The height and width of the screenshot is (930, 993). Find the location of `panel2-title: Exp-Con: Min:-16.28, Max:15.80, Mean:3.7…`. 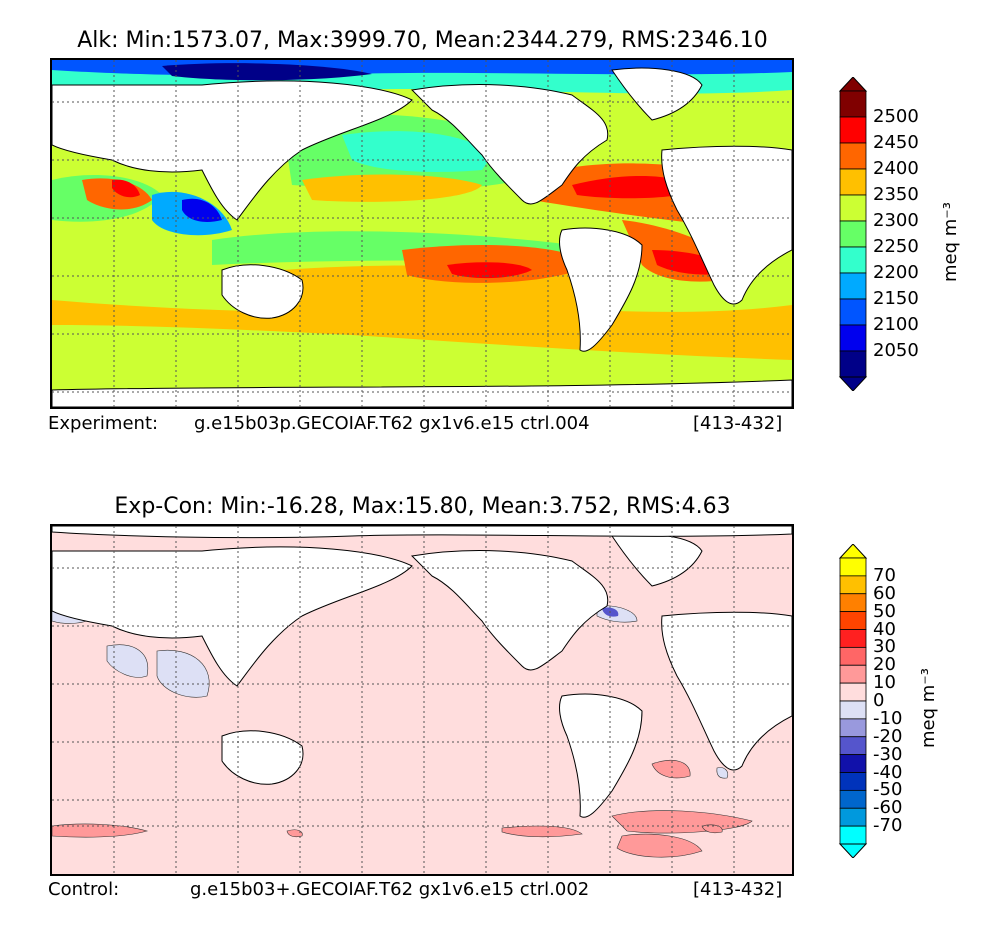

panel2-title: Exp-Con: Min:-16.28, Max:15.80, Mean:3.7… is located at coordinates (422, 506).